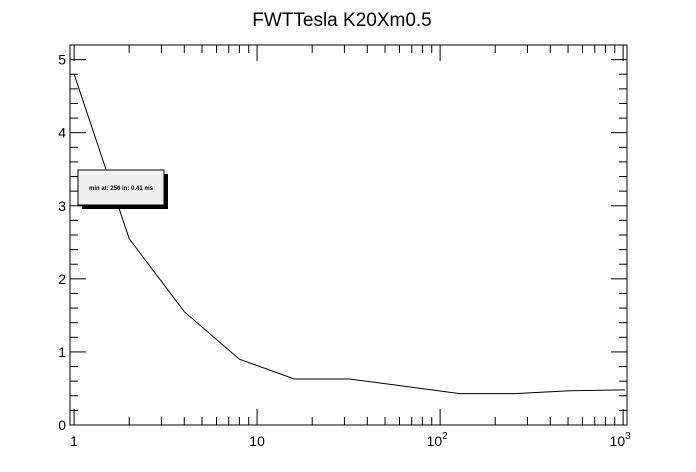 The width and height of the screenshot is (696, 472). I want to click on x-tick-label-exponent: 2, so click(445, 436).